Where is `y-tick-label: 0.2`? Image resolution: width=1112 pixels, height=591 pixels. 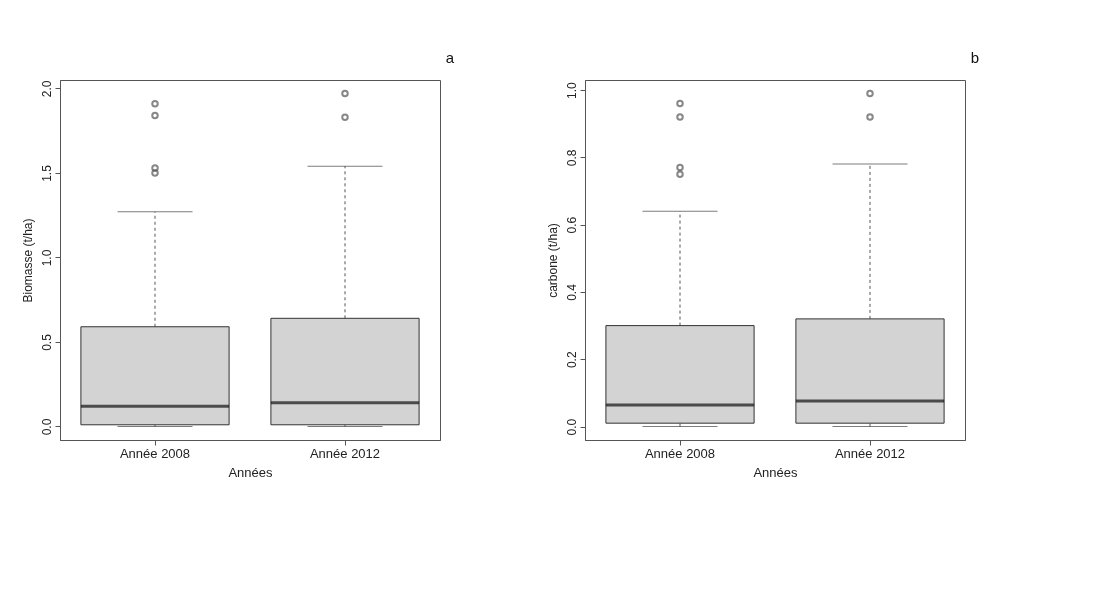 y-tick-label: 0.2 is located at coordinates (571, 360).